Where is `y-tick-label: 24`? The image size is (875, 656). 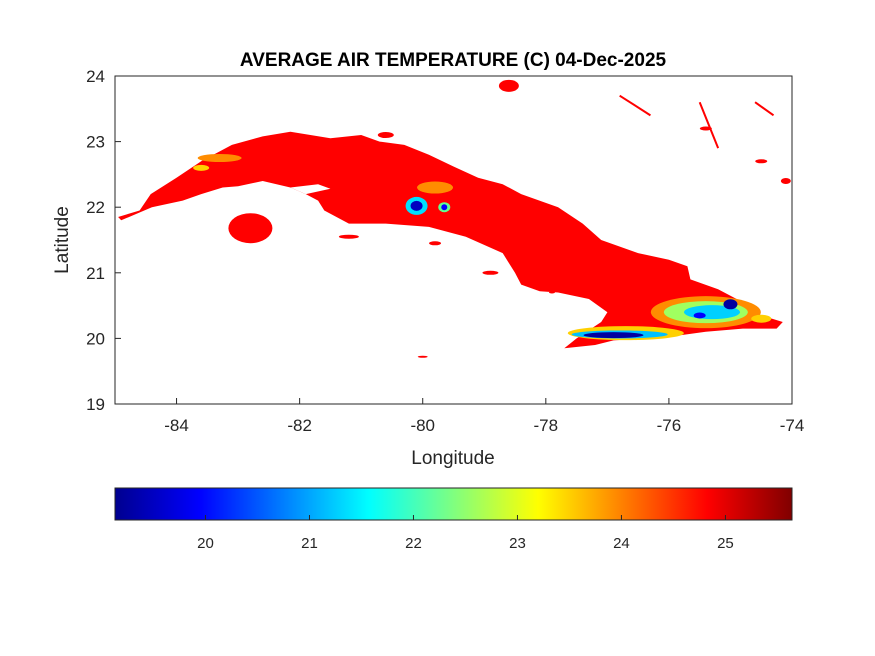 y-tick-label: 24 is located at coordinates (95, 76).